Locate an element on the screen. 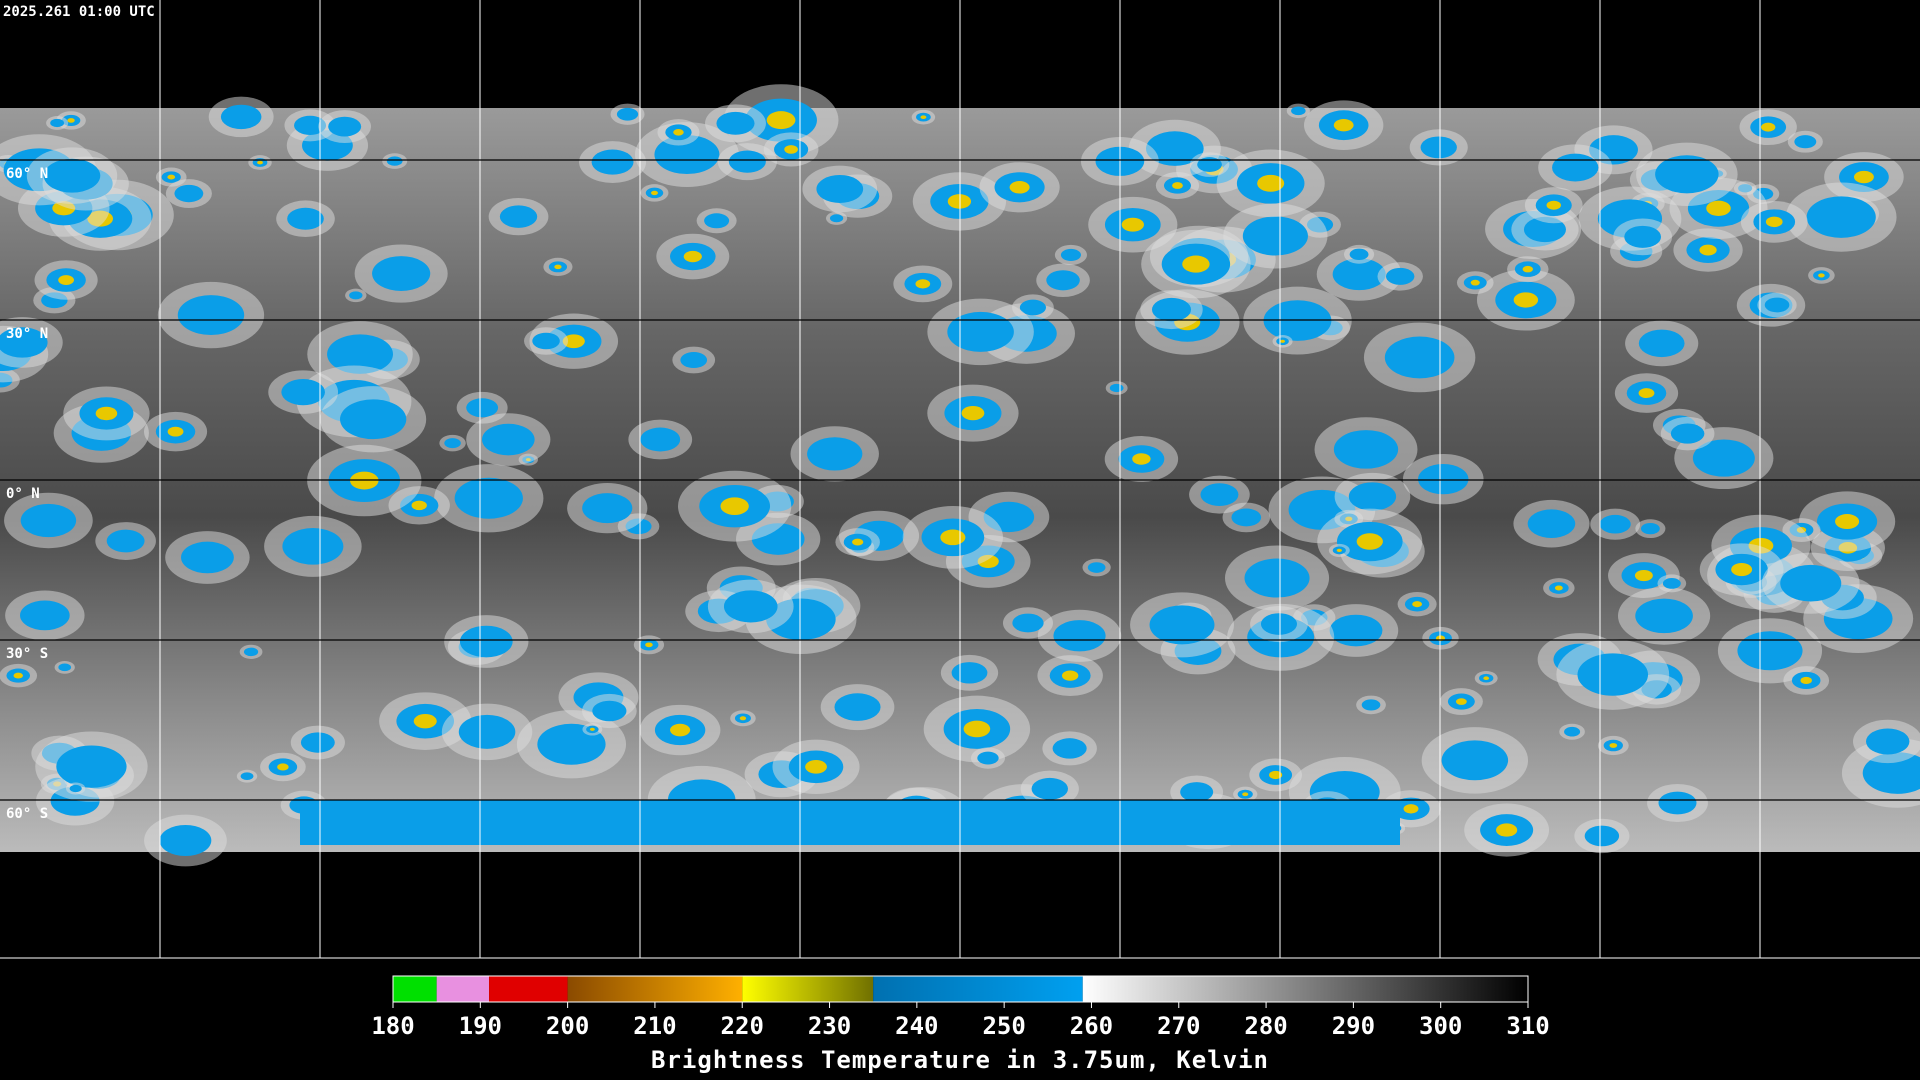 The height and width of the screenshot is (1080, 1920). antarctic-cold is located at coordinates (850, 822).